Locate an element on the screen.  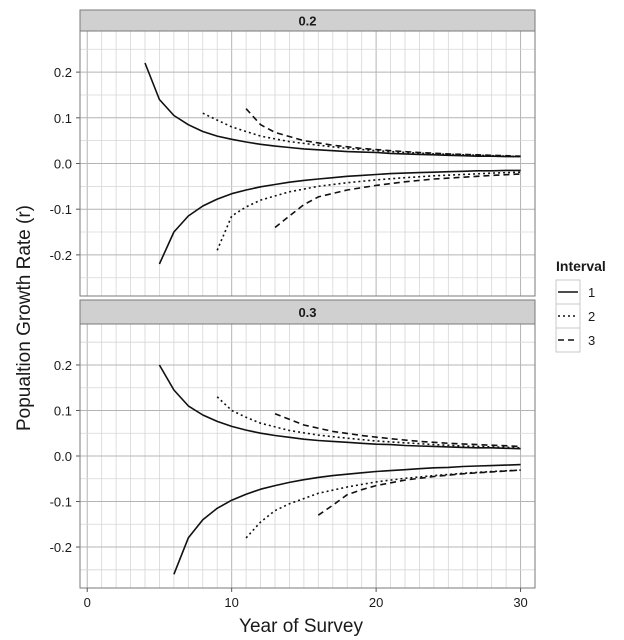
x-tick-label: 0 is located at coordinates (87, 602).